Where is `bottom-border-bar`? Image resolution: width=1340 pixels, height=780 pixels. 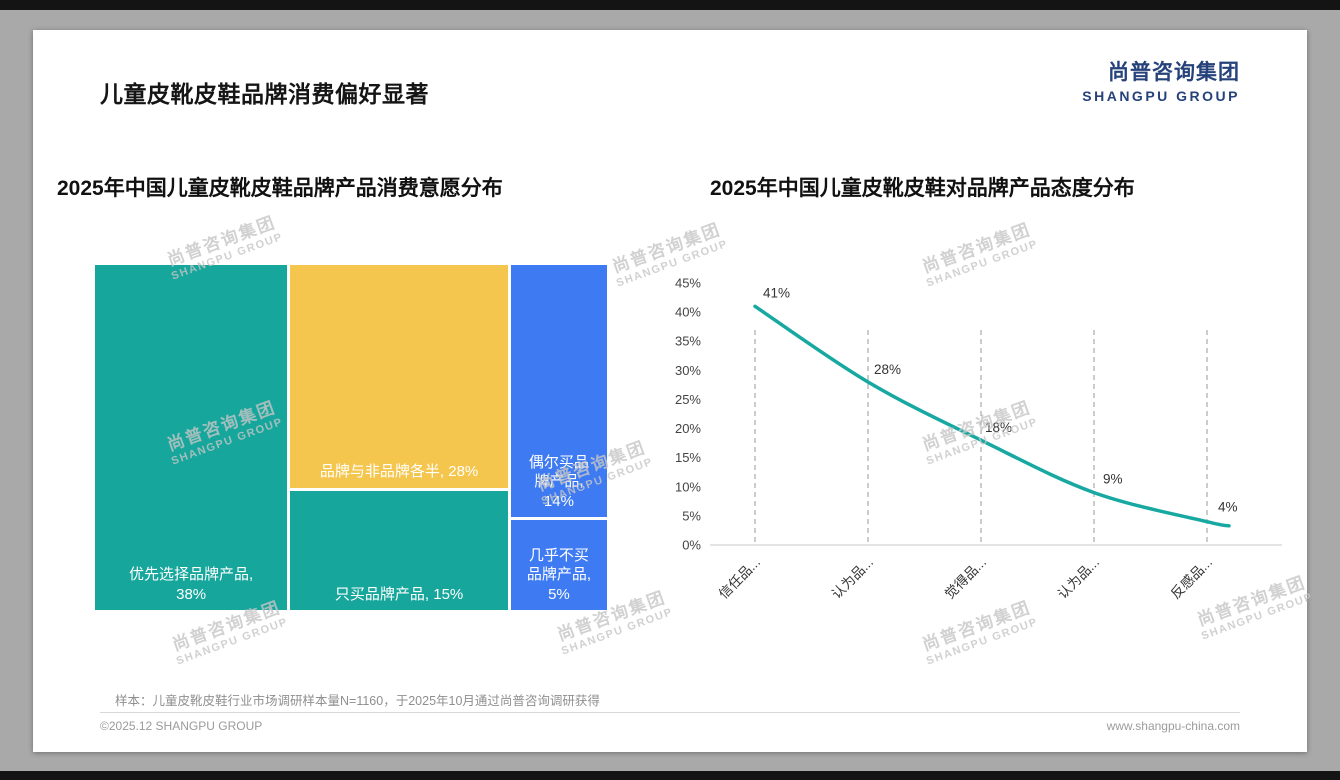
bottom-border-bar is located at coordinates (670, 775).